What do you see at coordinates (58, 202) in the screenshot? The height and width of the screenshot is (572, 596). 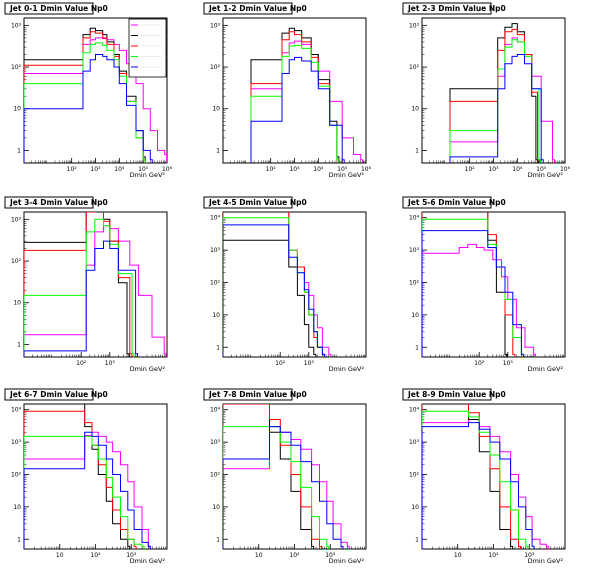 I see `chart-title: Jet 3-4 Dmin Value Np0` at bounding box center [58, 202].